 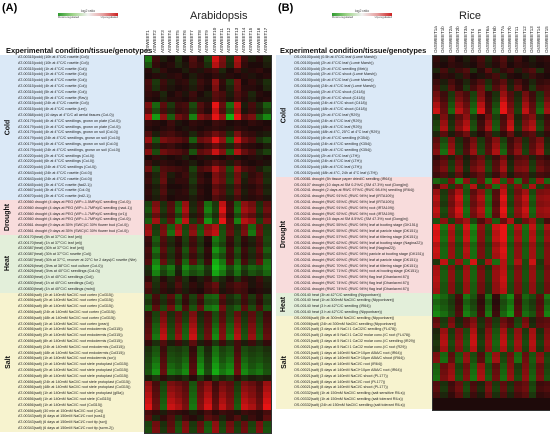 I want to click on column-label: OsSWEET1a, so click(x=435, y=39).